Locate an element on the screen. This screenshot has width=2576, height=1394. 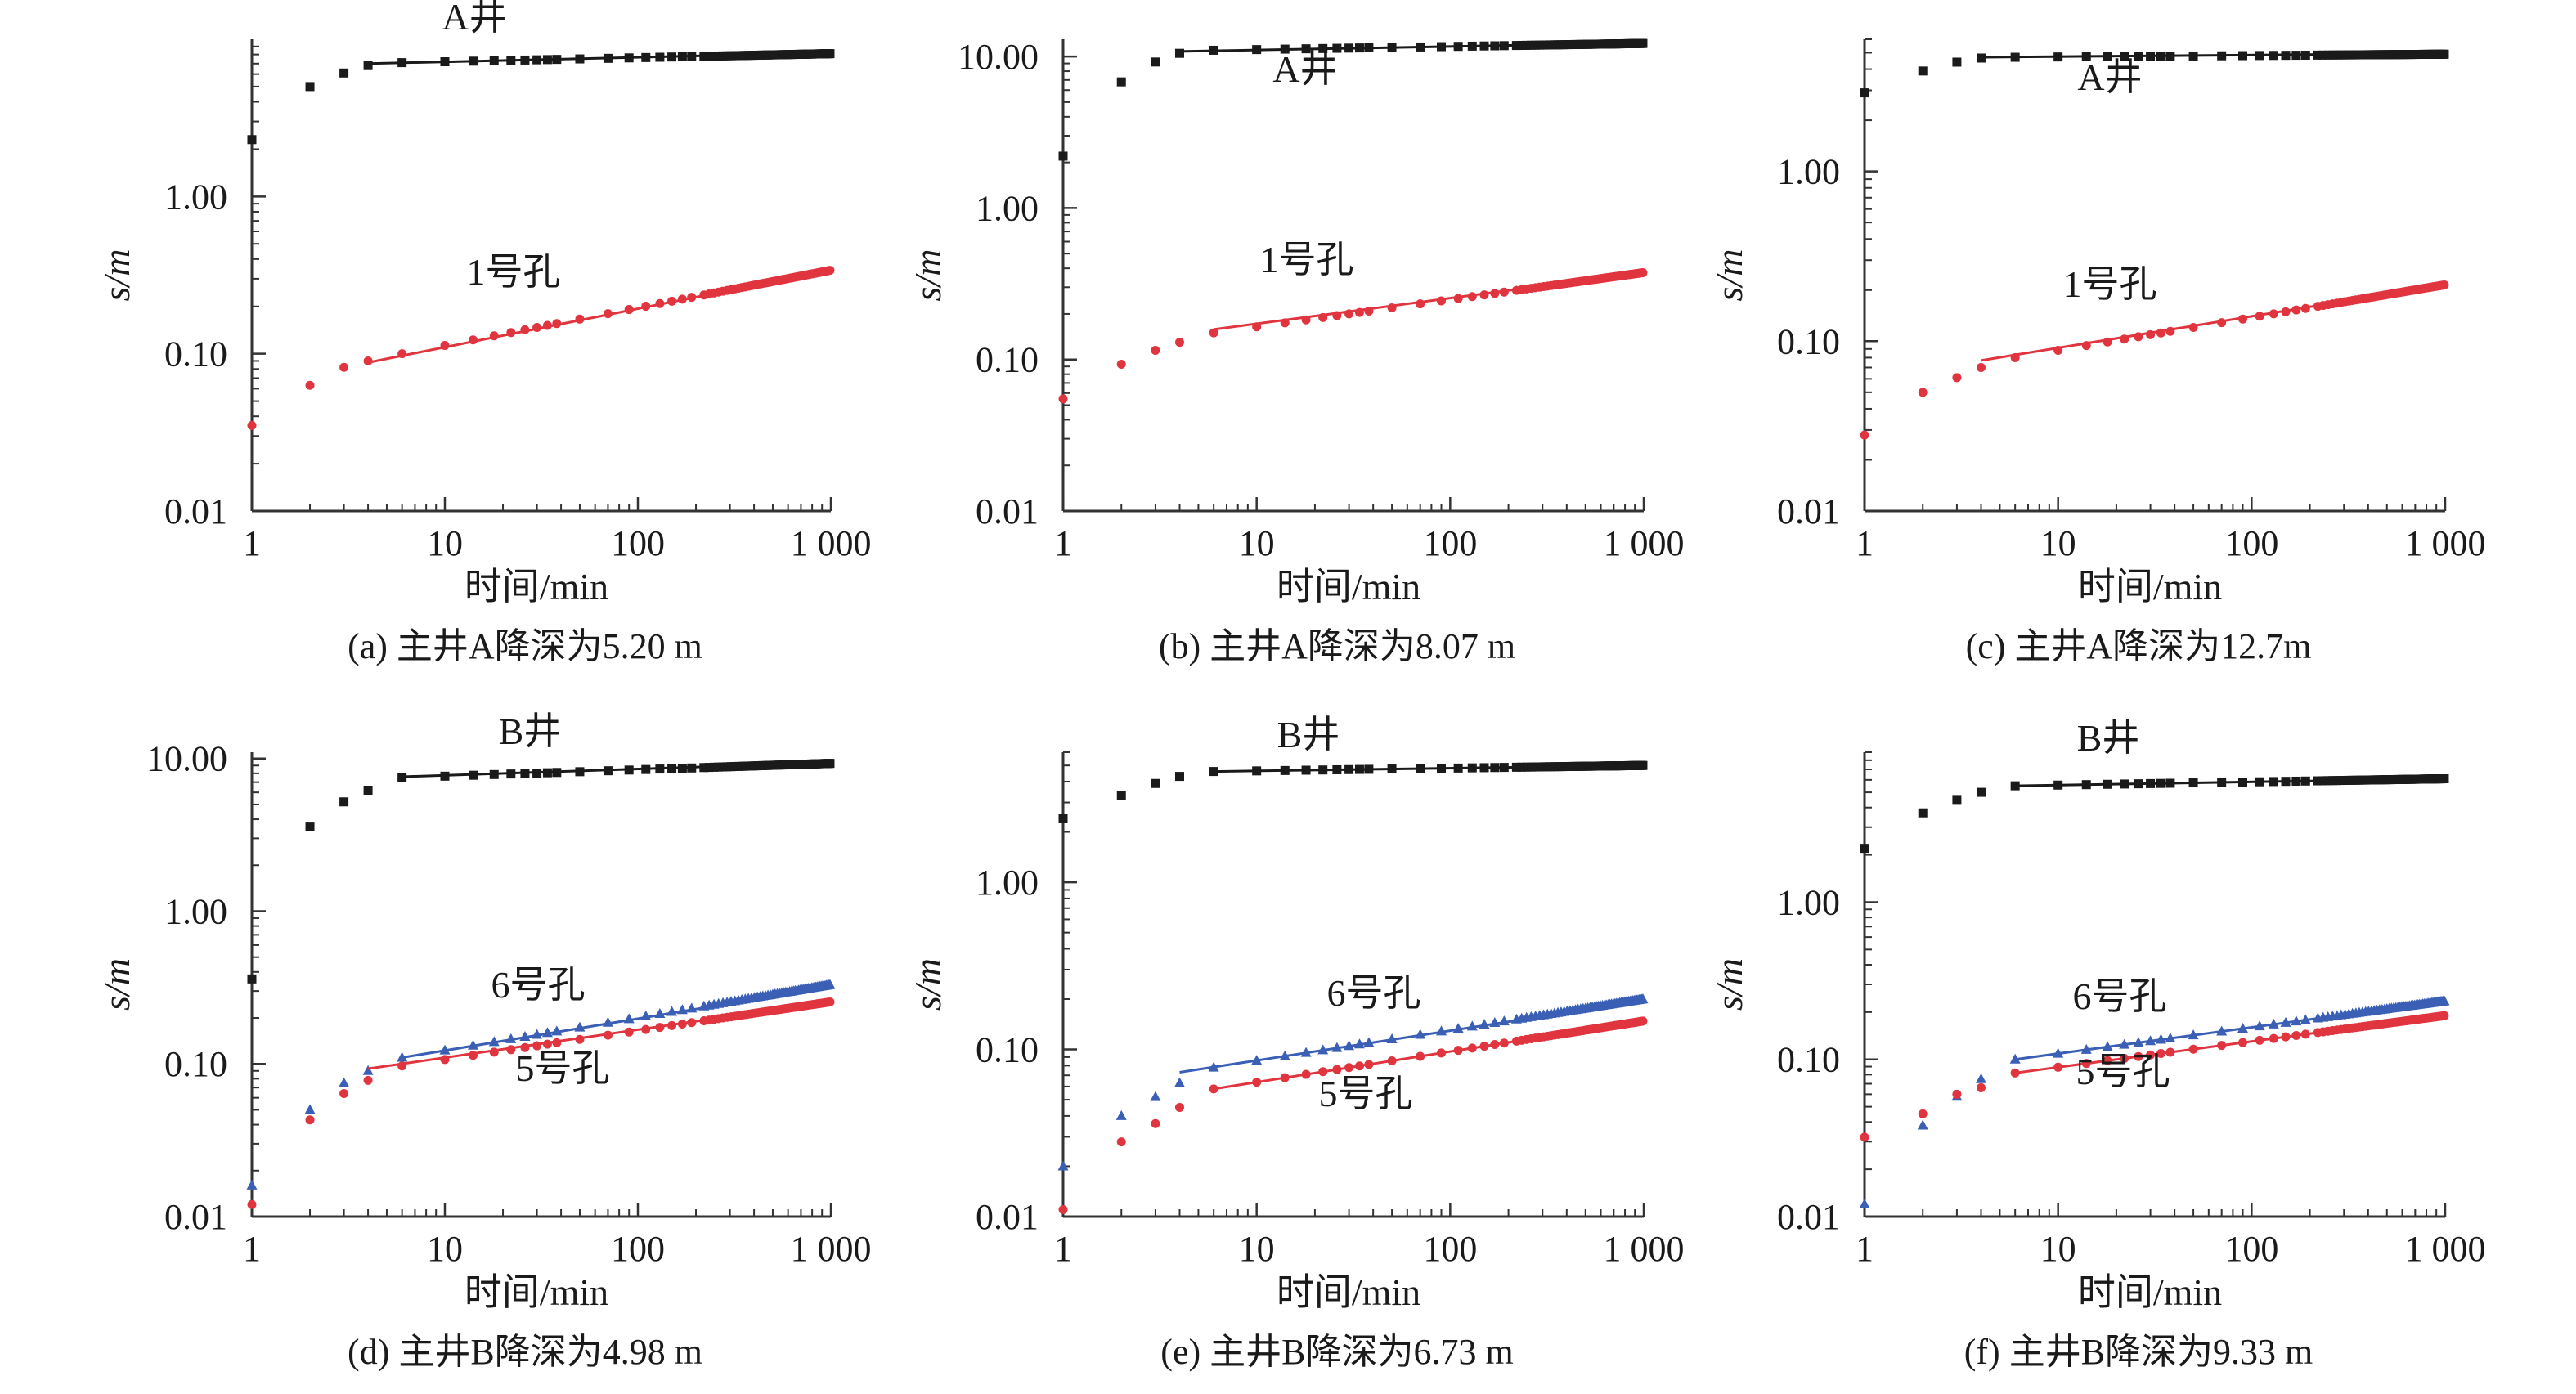
y-tick-label: 10.00 is located at coordinates (999, 57).